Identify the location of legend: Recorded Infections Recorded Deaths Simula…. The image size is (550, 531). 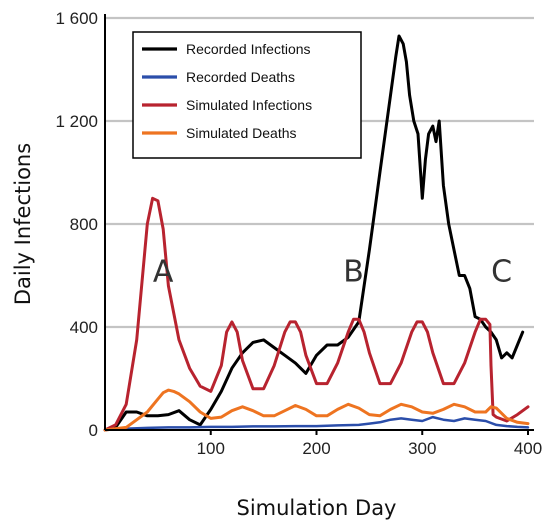
(247, 95).